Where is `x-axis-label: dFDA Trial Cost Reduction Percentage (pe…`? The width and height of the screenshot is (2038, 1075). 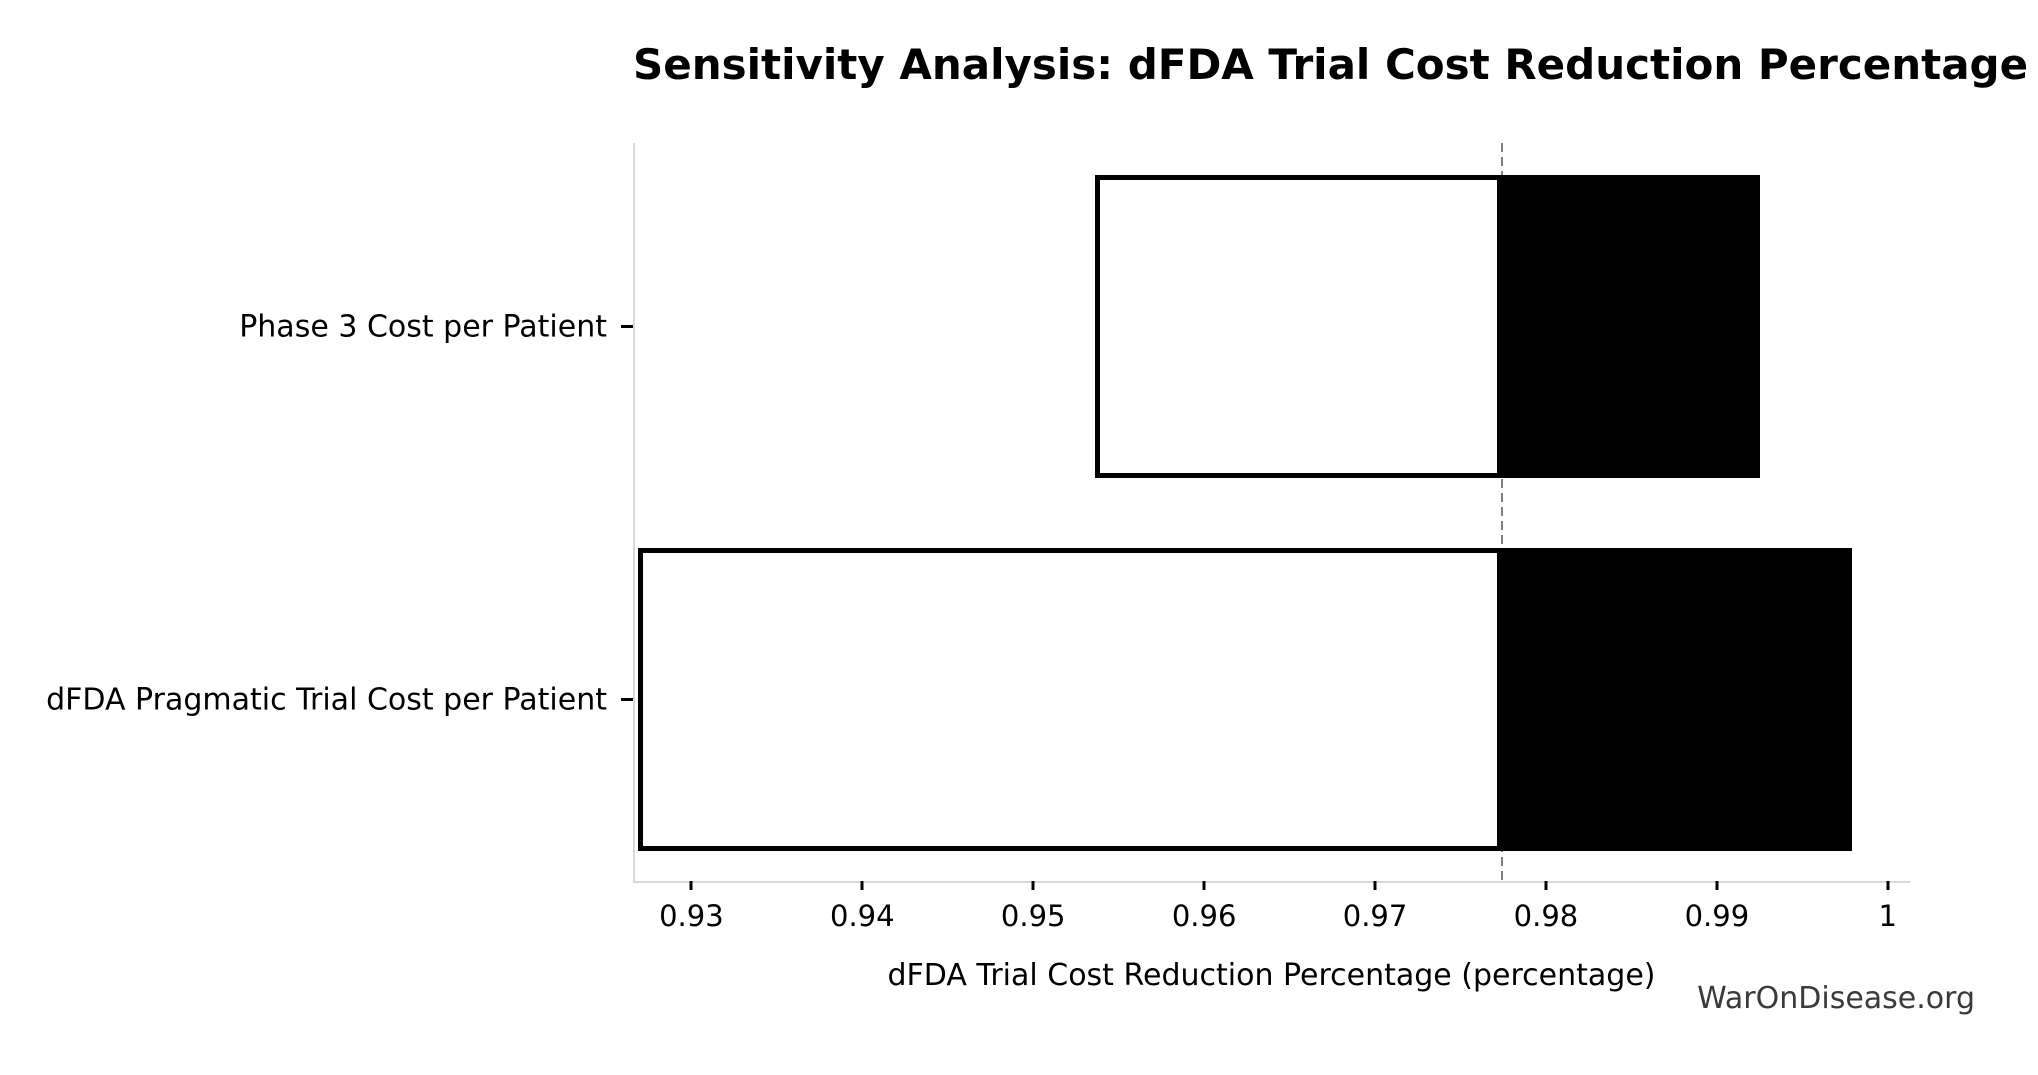
x-axis-label: dFDA Trial Cost Reduction Percentage (pe… is located at coordinates (1271, 975).